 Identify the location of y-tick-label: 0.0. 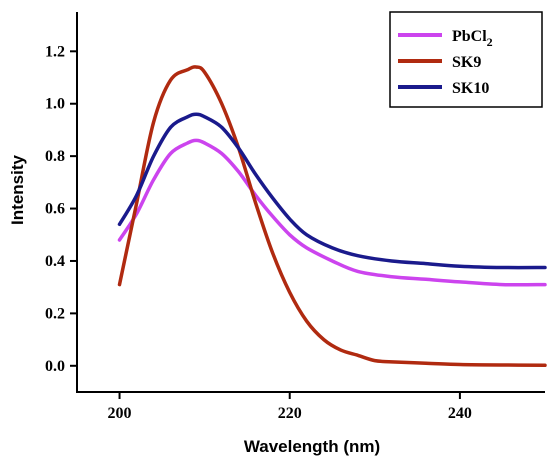
(55, 366).